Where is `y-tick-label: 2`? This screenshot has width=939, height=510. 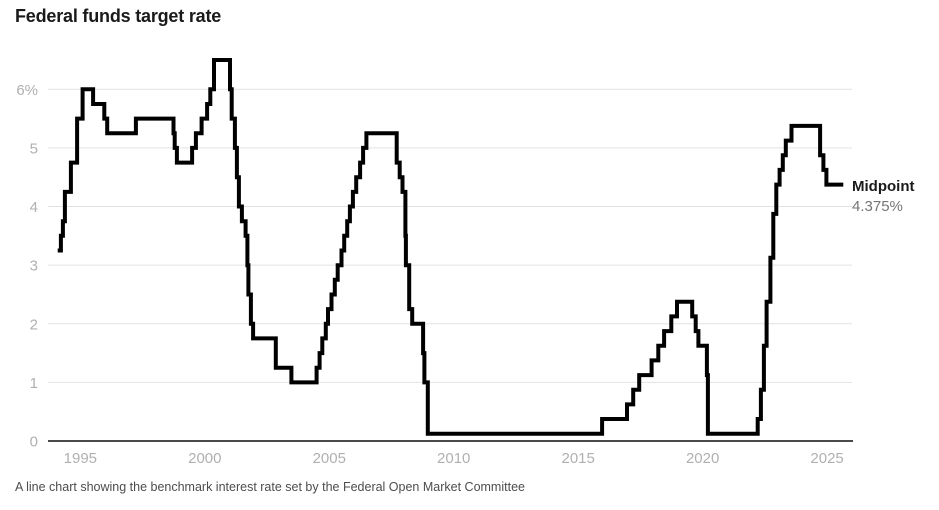
y-tick-label: 2 is located at coordinates (34, 324).